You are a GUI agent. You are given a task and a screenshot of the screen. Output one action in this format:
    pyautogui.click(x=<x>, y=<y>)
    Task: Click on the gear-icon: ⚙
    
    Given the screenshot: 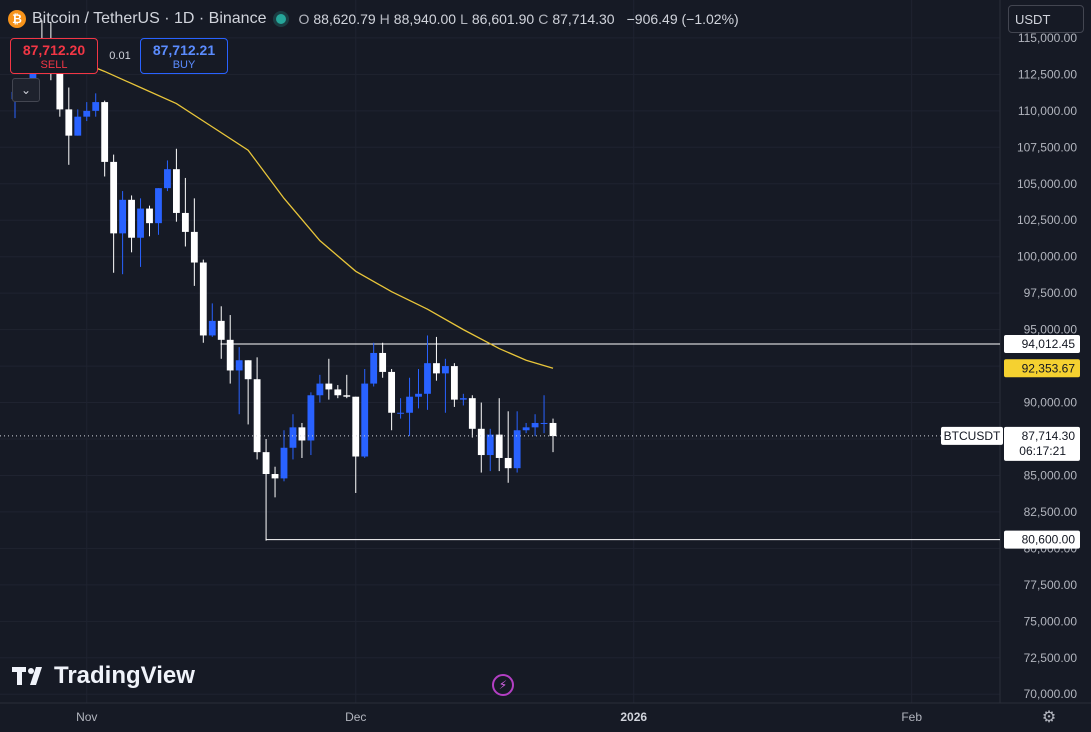 What is the action you would take?
    pyautogui.click(x=1049, y=717)
    